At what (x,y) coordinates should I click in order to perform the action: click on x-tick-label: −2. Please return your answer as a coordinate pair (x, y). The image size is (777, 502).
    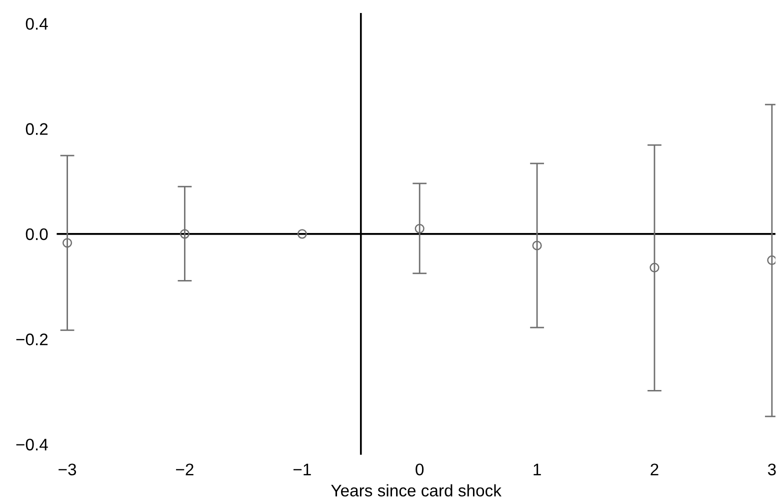
    Looking at the image, I should click on (185, 470).